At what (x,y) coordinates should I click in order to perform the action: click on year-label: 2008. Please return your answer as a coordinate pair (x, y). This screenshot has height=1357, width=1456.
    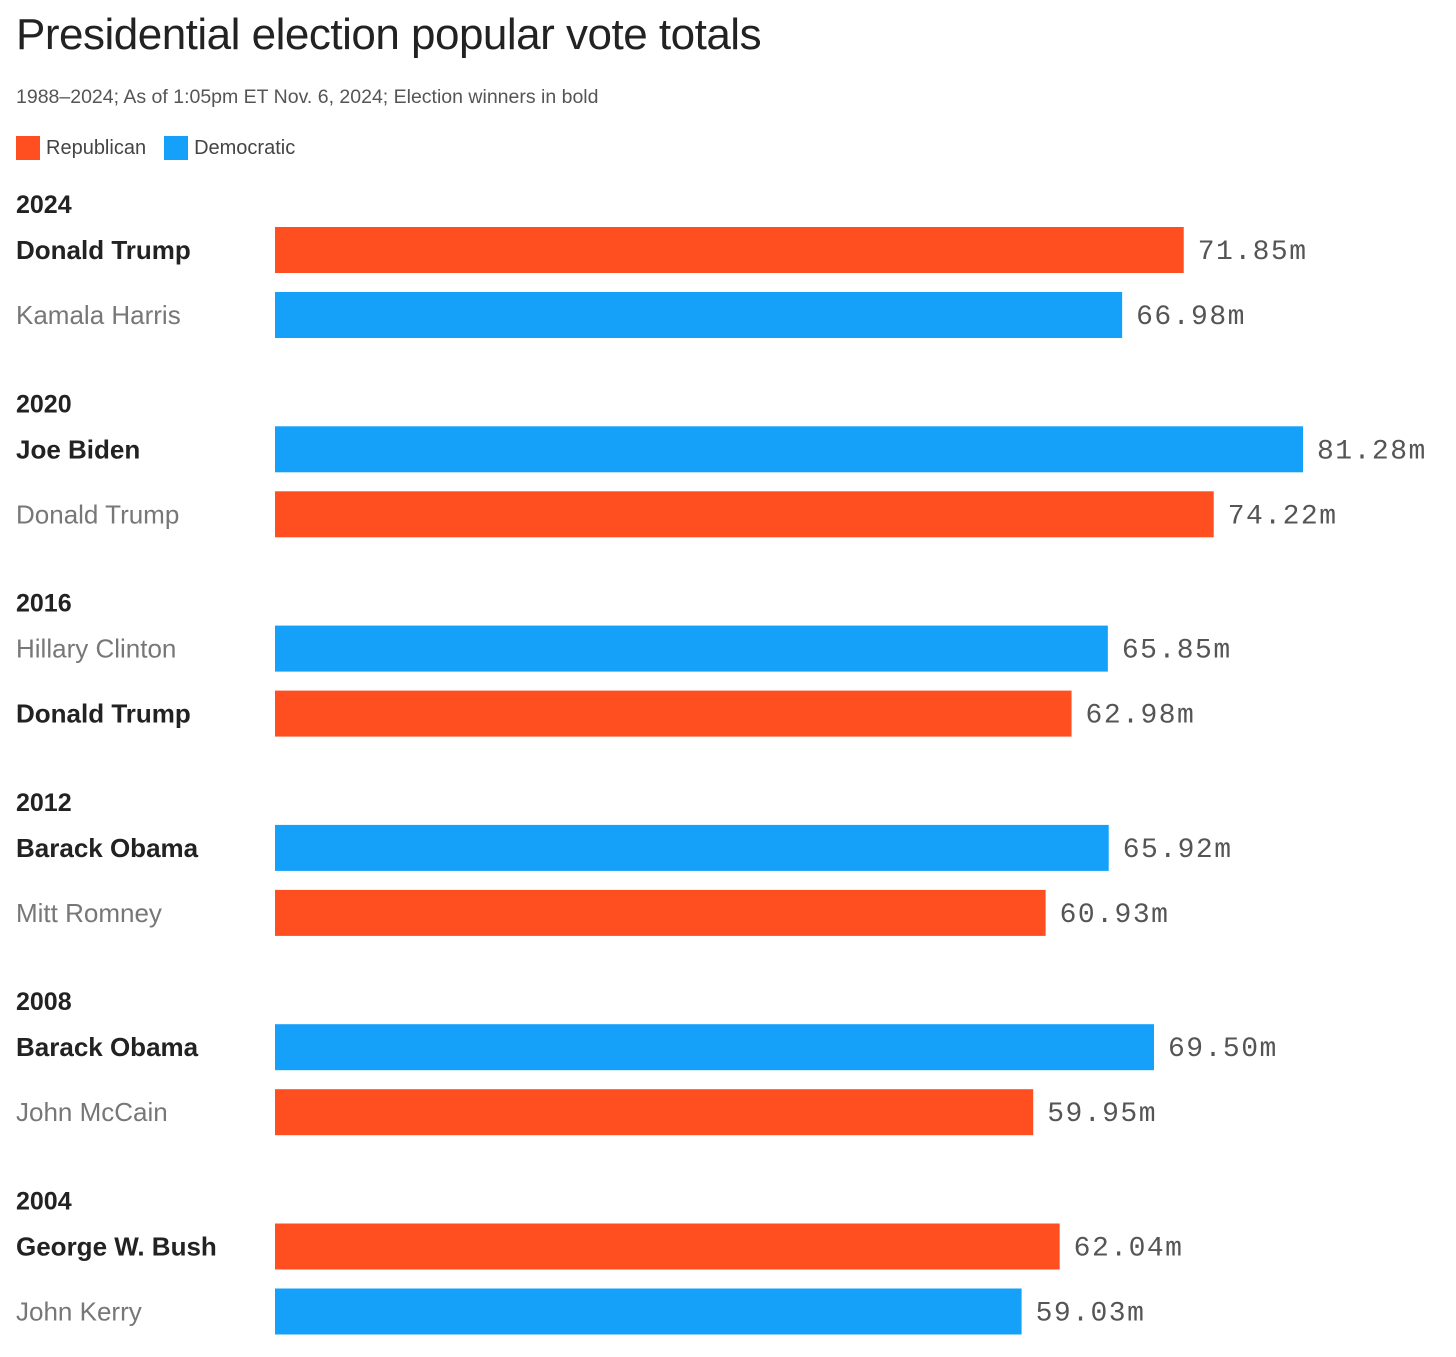
    Looking at the image, I should click on (44, 1002).